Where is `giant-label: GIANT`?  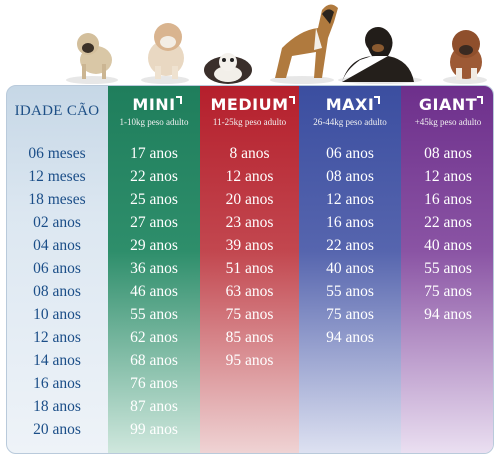
giant-label: GIANT is located at coordinates (451, 104).